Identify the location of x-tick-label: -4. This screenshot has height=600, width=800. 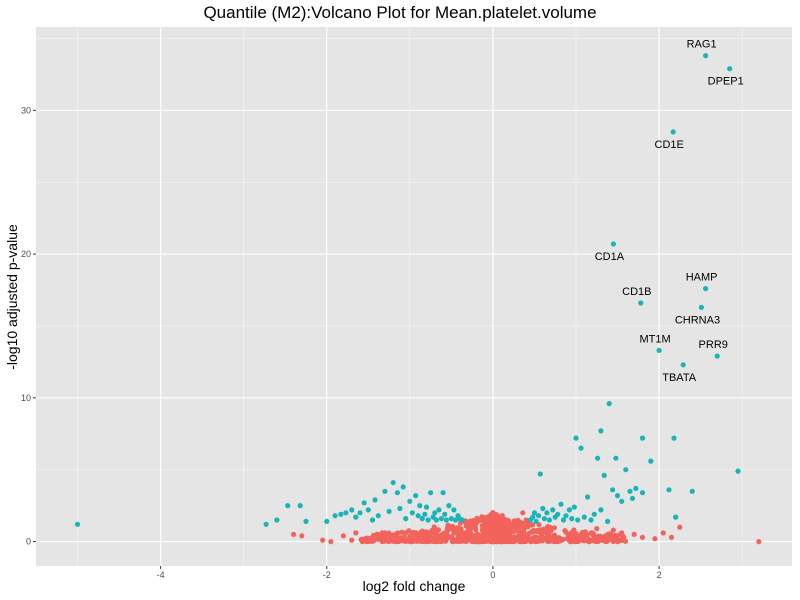
(161, 575).